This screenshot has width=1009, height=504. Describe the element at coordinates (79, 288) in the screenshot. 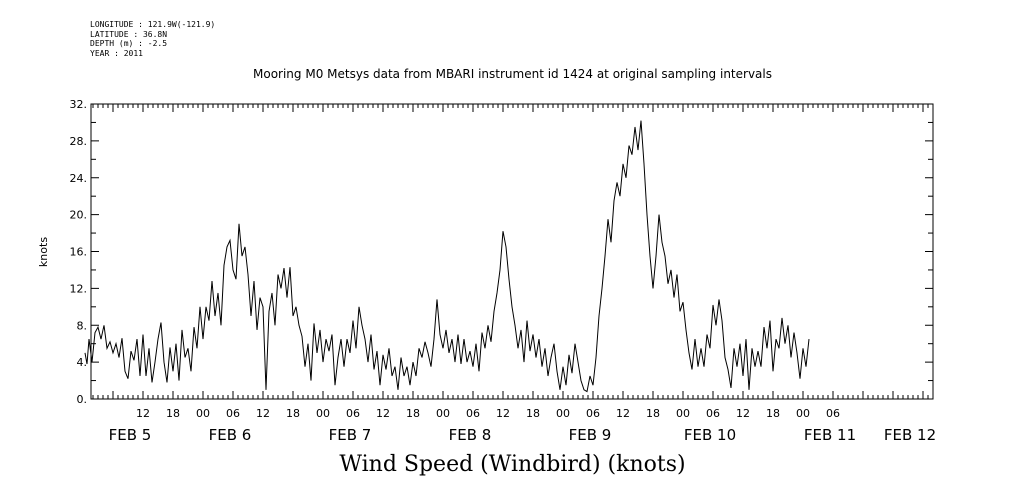

I see `y-tick-label: 12.` at that location.